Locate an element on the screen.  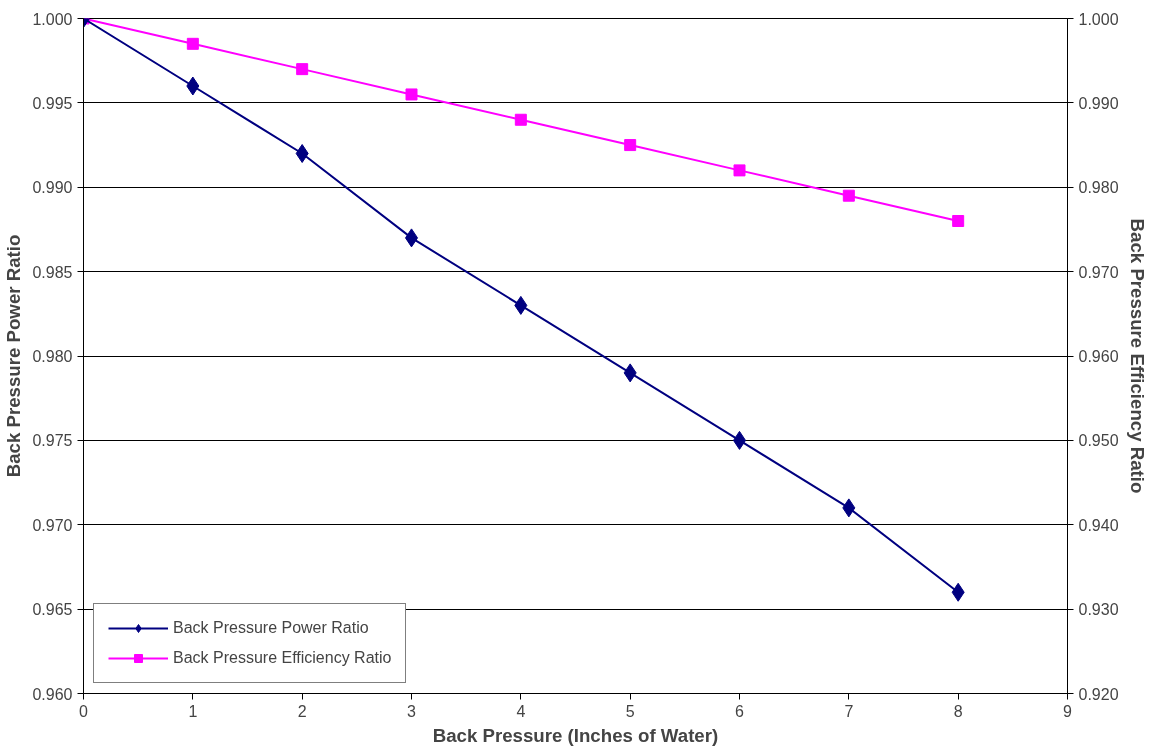
y2-tick-label: 0.930 is located at coordinates (1098, 610).